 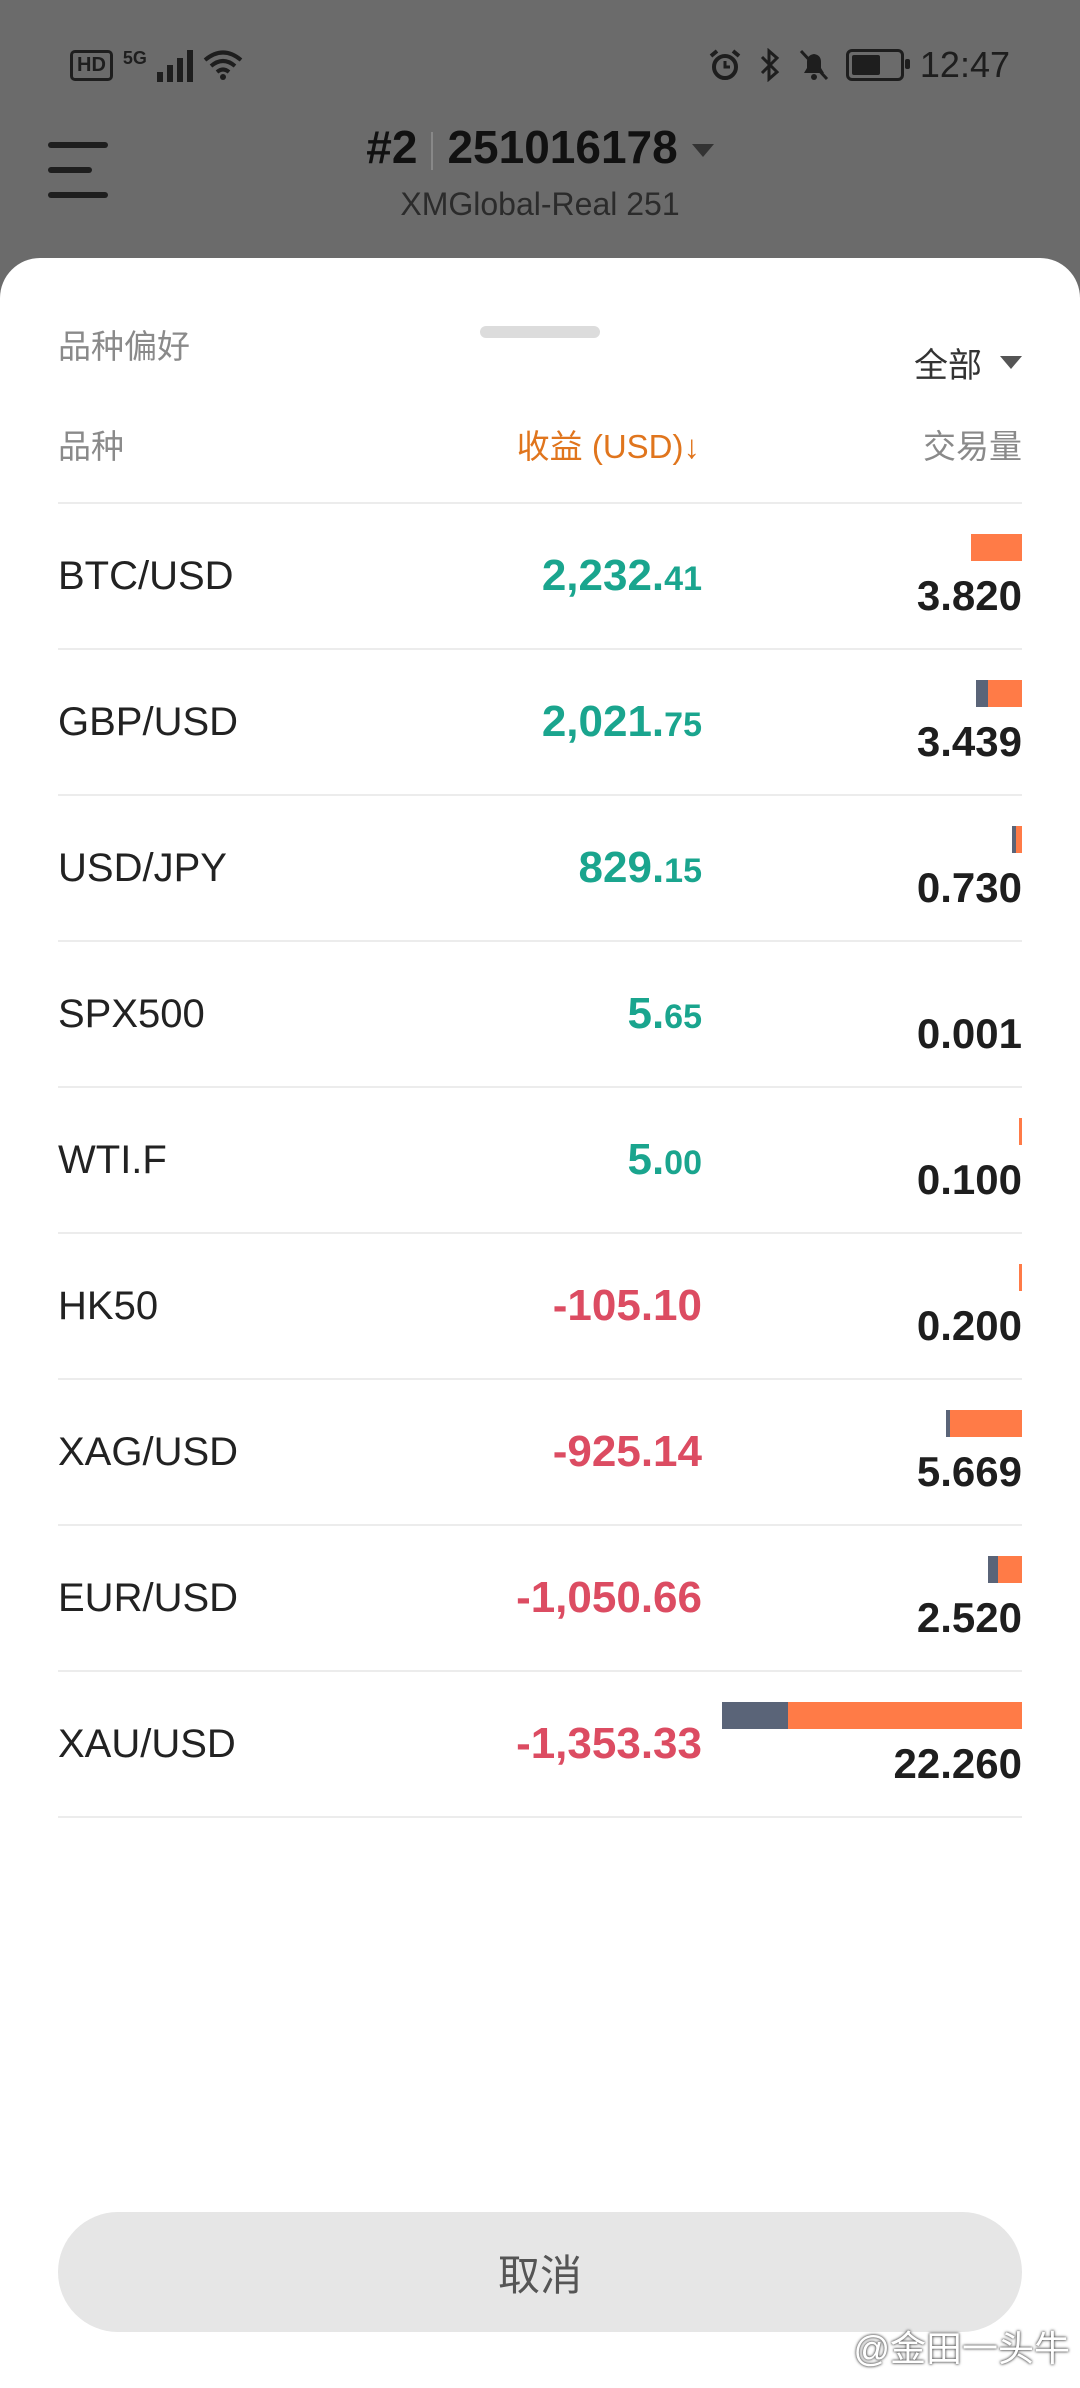 I want to click on network-type: 5G, so click(x=134, y=58).